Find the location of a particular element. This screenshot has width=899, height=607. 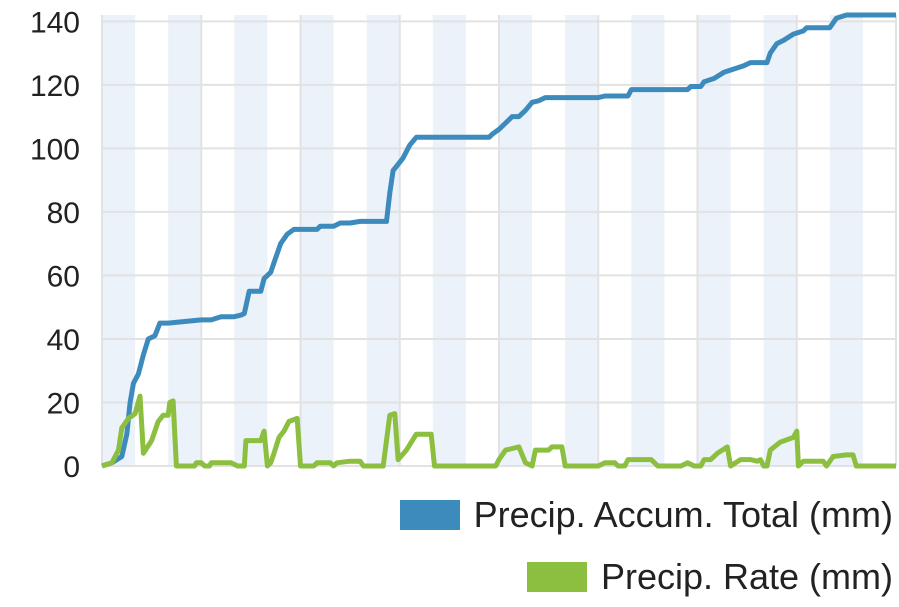

y-tick-label: 140 is located at coordinates (55, 22).